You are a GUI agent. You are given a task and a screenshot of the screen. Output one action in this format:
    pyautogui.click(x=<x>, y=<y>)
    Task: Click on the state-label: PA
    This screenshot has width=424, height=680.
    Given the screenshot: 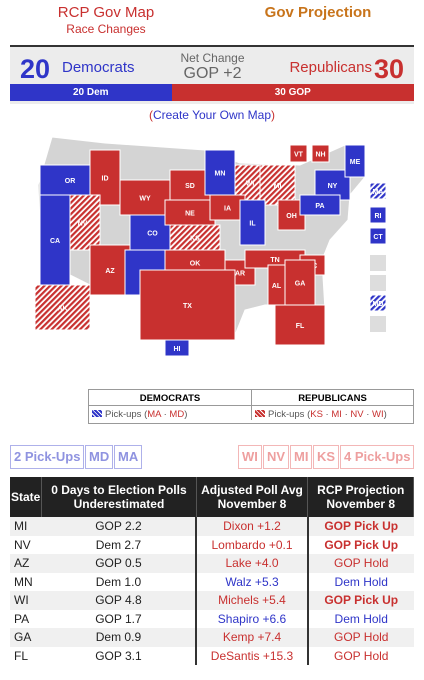 What is the action you would take?
    pyautogui.click(x=319, y=206)
    